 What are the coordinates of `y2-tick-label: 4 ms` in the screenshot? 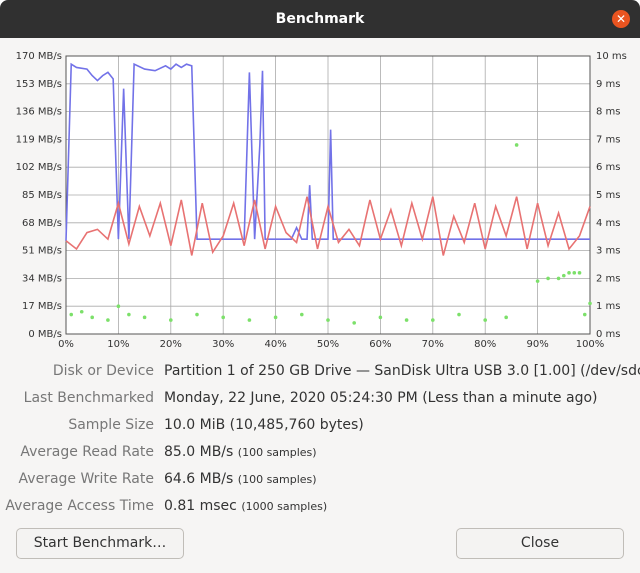 It's located at (608, 223).